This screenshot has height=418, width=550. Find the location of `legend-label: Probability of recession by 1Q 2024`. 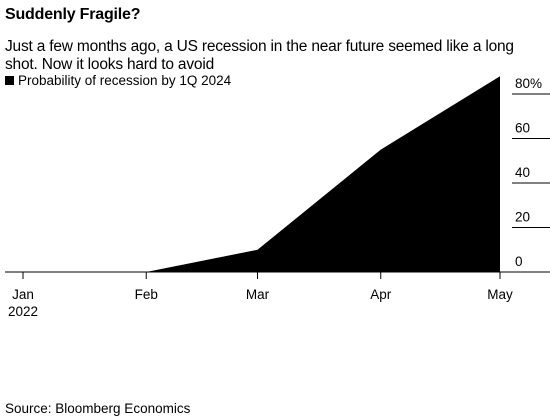

legend-label: Probability of recession by 1Q 2024 is located at coordinates (125, 80).